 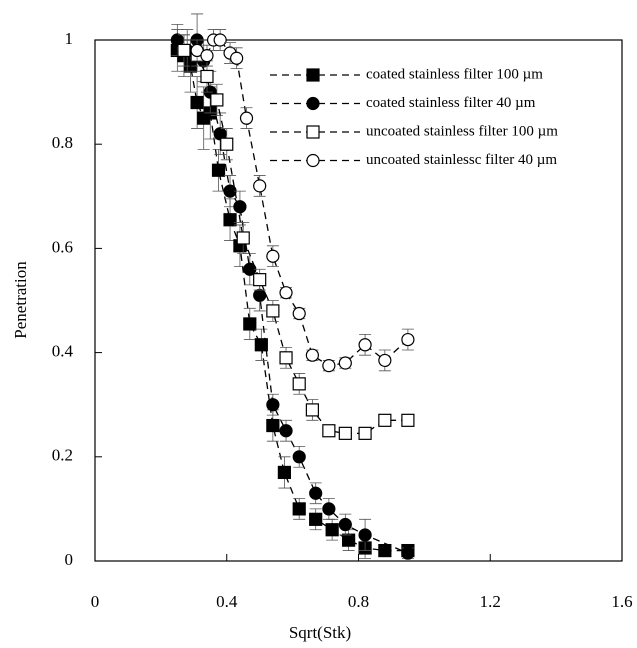 What do you see at coordinates (621, 601) in the screenshot?
I see `x-tick-label: 1.6` at bounding box center [621, 601].